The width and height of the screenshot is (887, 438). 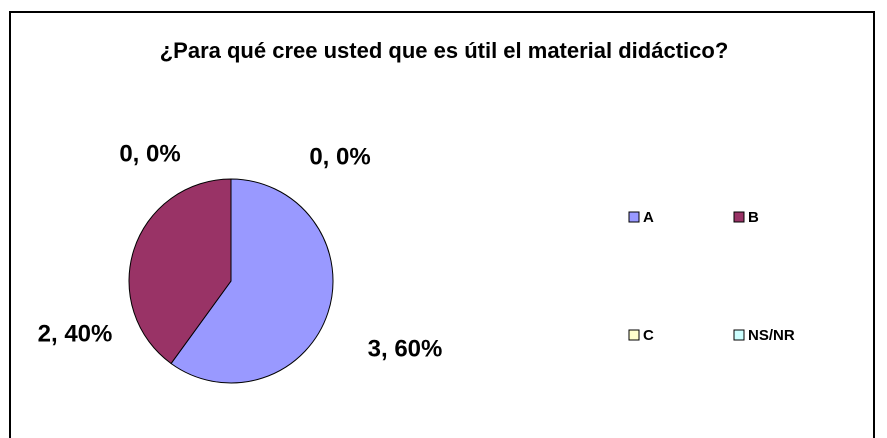 I want to click on legend-label: A, so click(x=648, y=217).